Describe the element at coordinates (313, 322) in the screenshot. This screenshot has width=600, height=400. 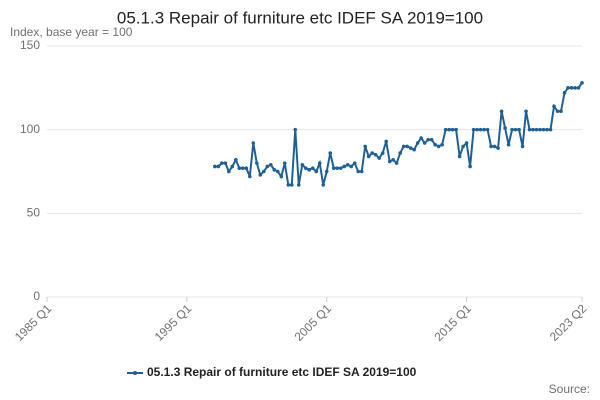
I see `x-tick-label: 2005 Q1` at that location.